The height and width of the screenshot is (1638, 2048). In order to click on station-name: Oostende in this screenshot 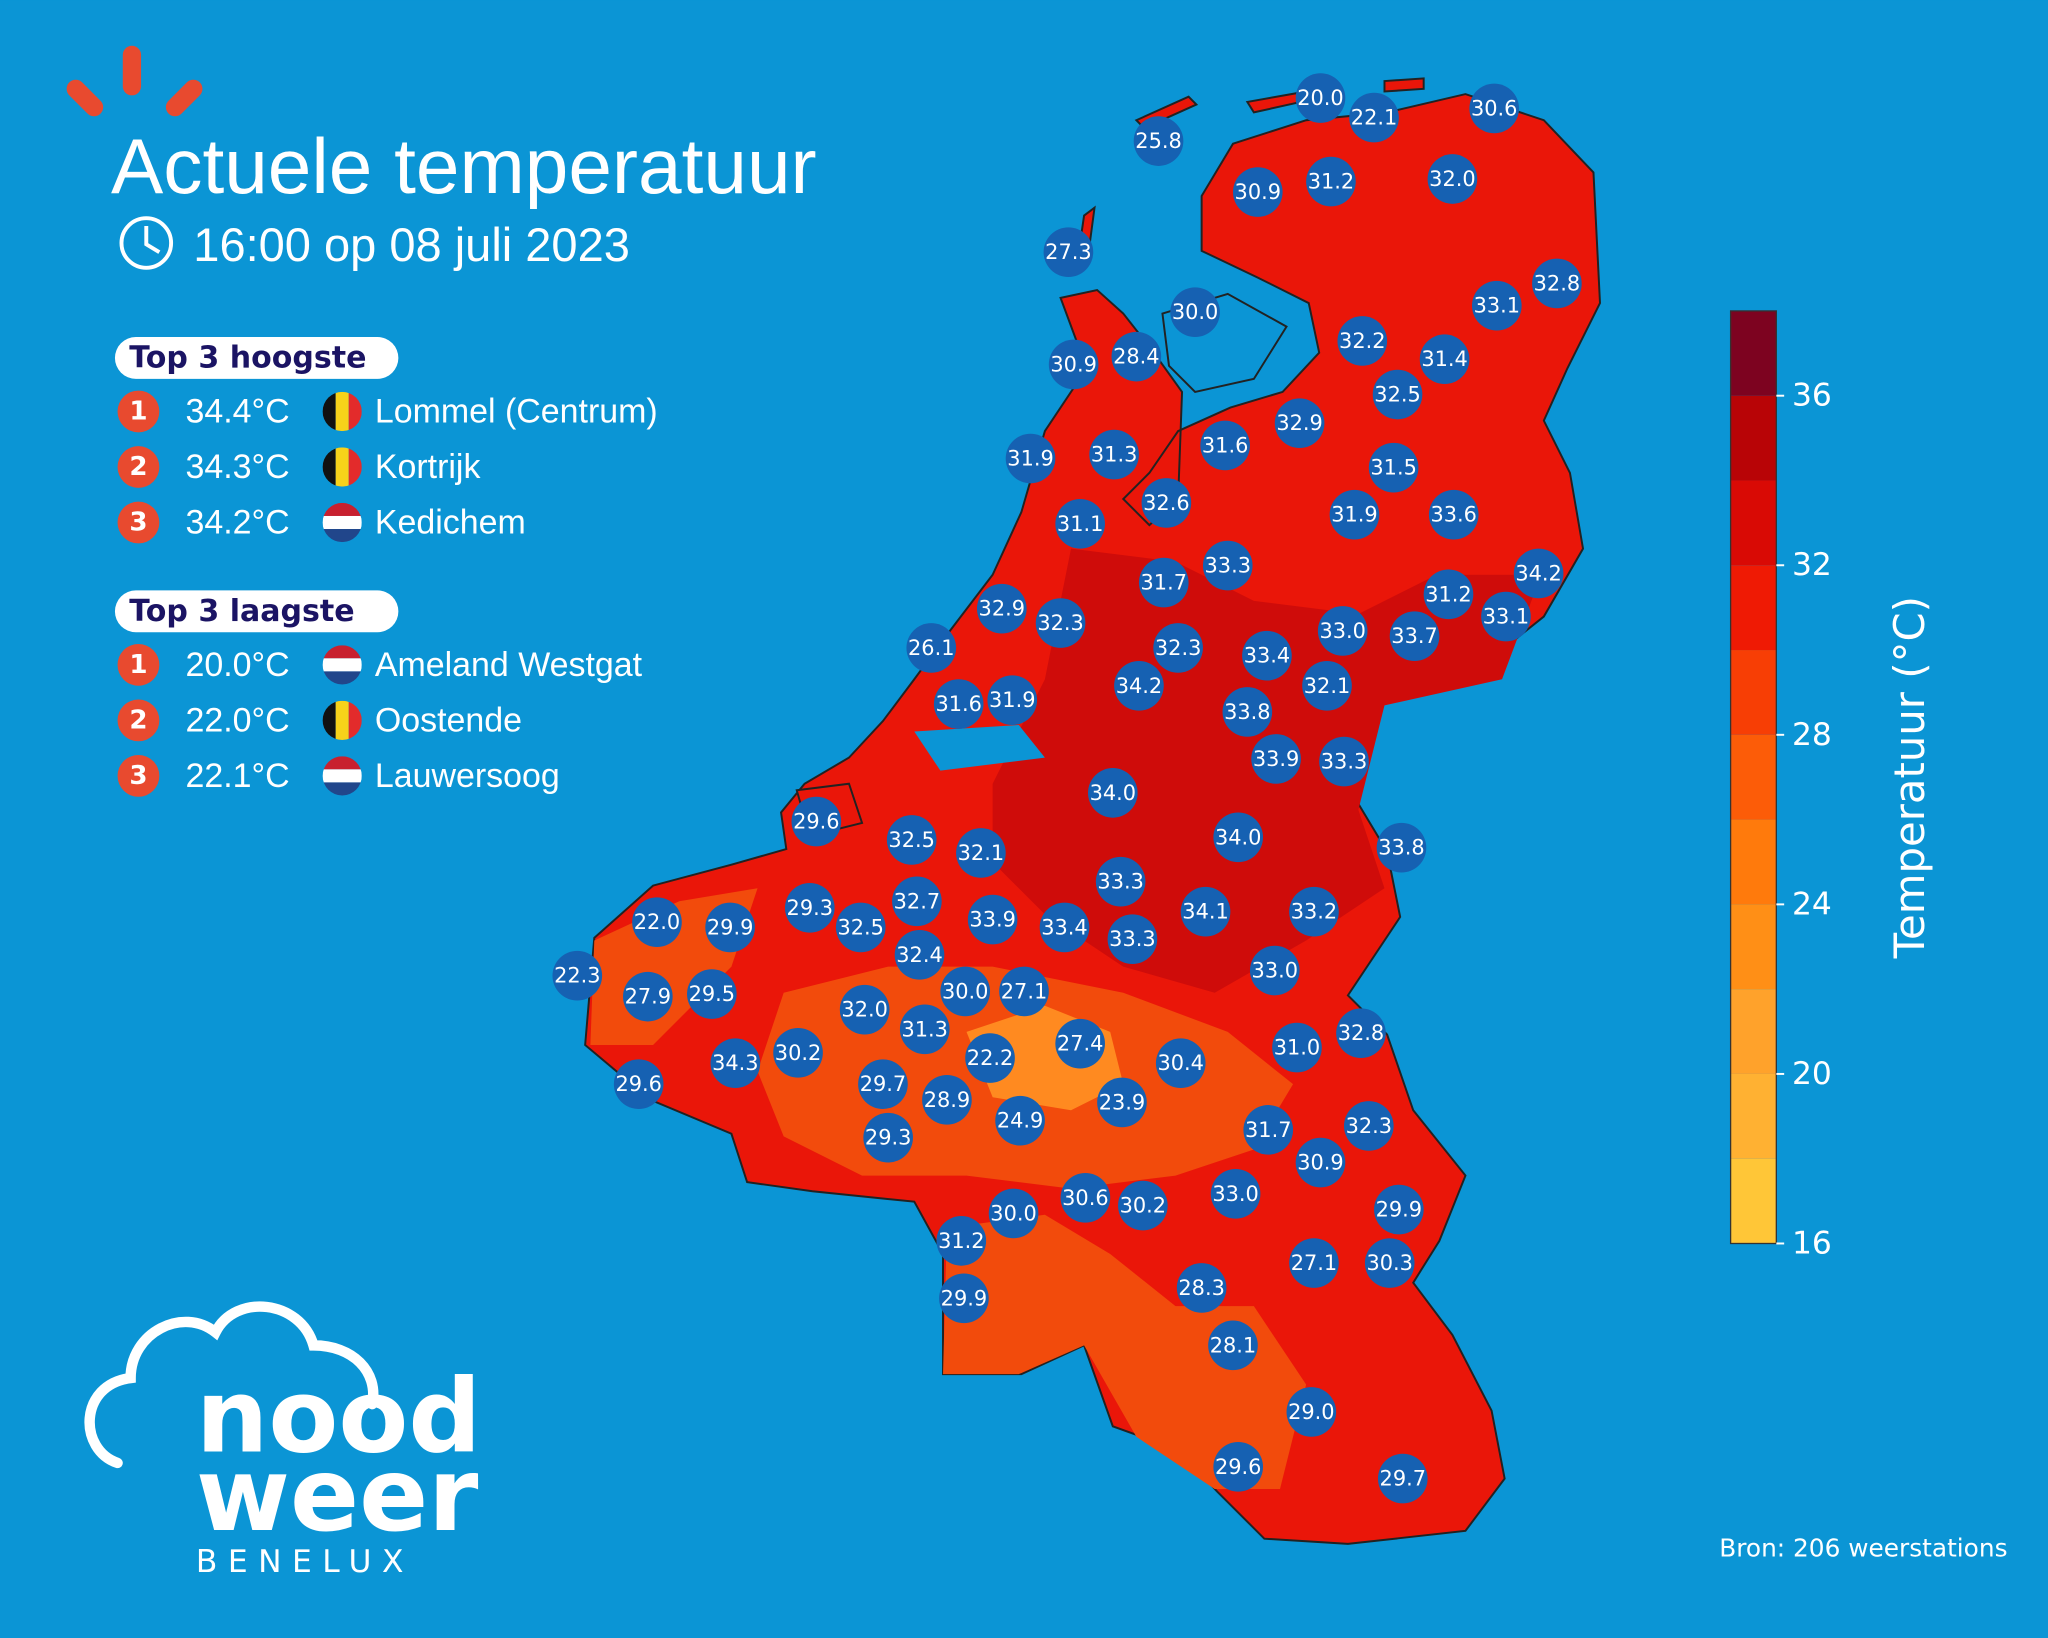, I will do `click(448, 720)`.